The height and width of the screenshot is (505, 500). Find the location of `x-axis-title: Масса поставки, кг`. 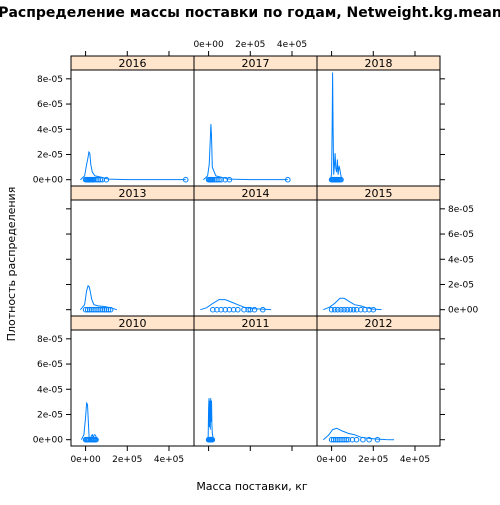

x-axis-title: Масса поставки, кг is located at coordinates (252, 486).